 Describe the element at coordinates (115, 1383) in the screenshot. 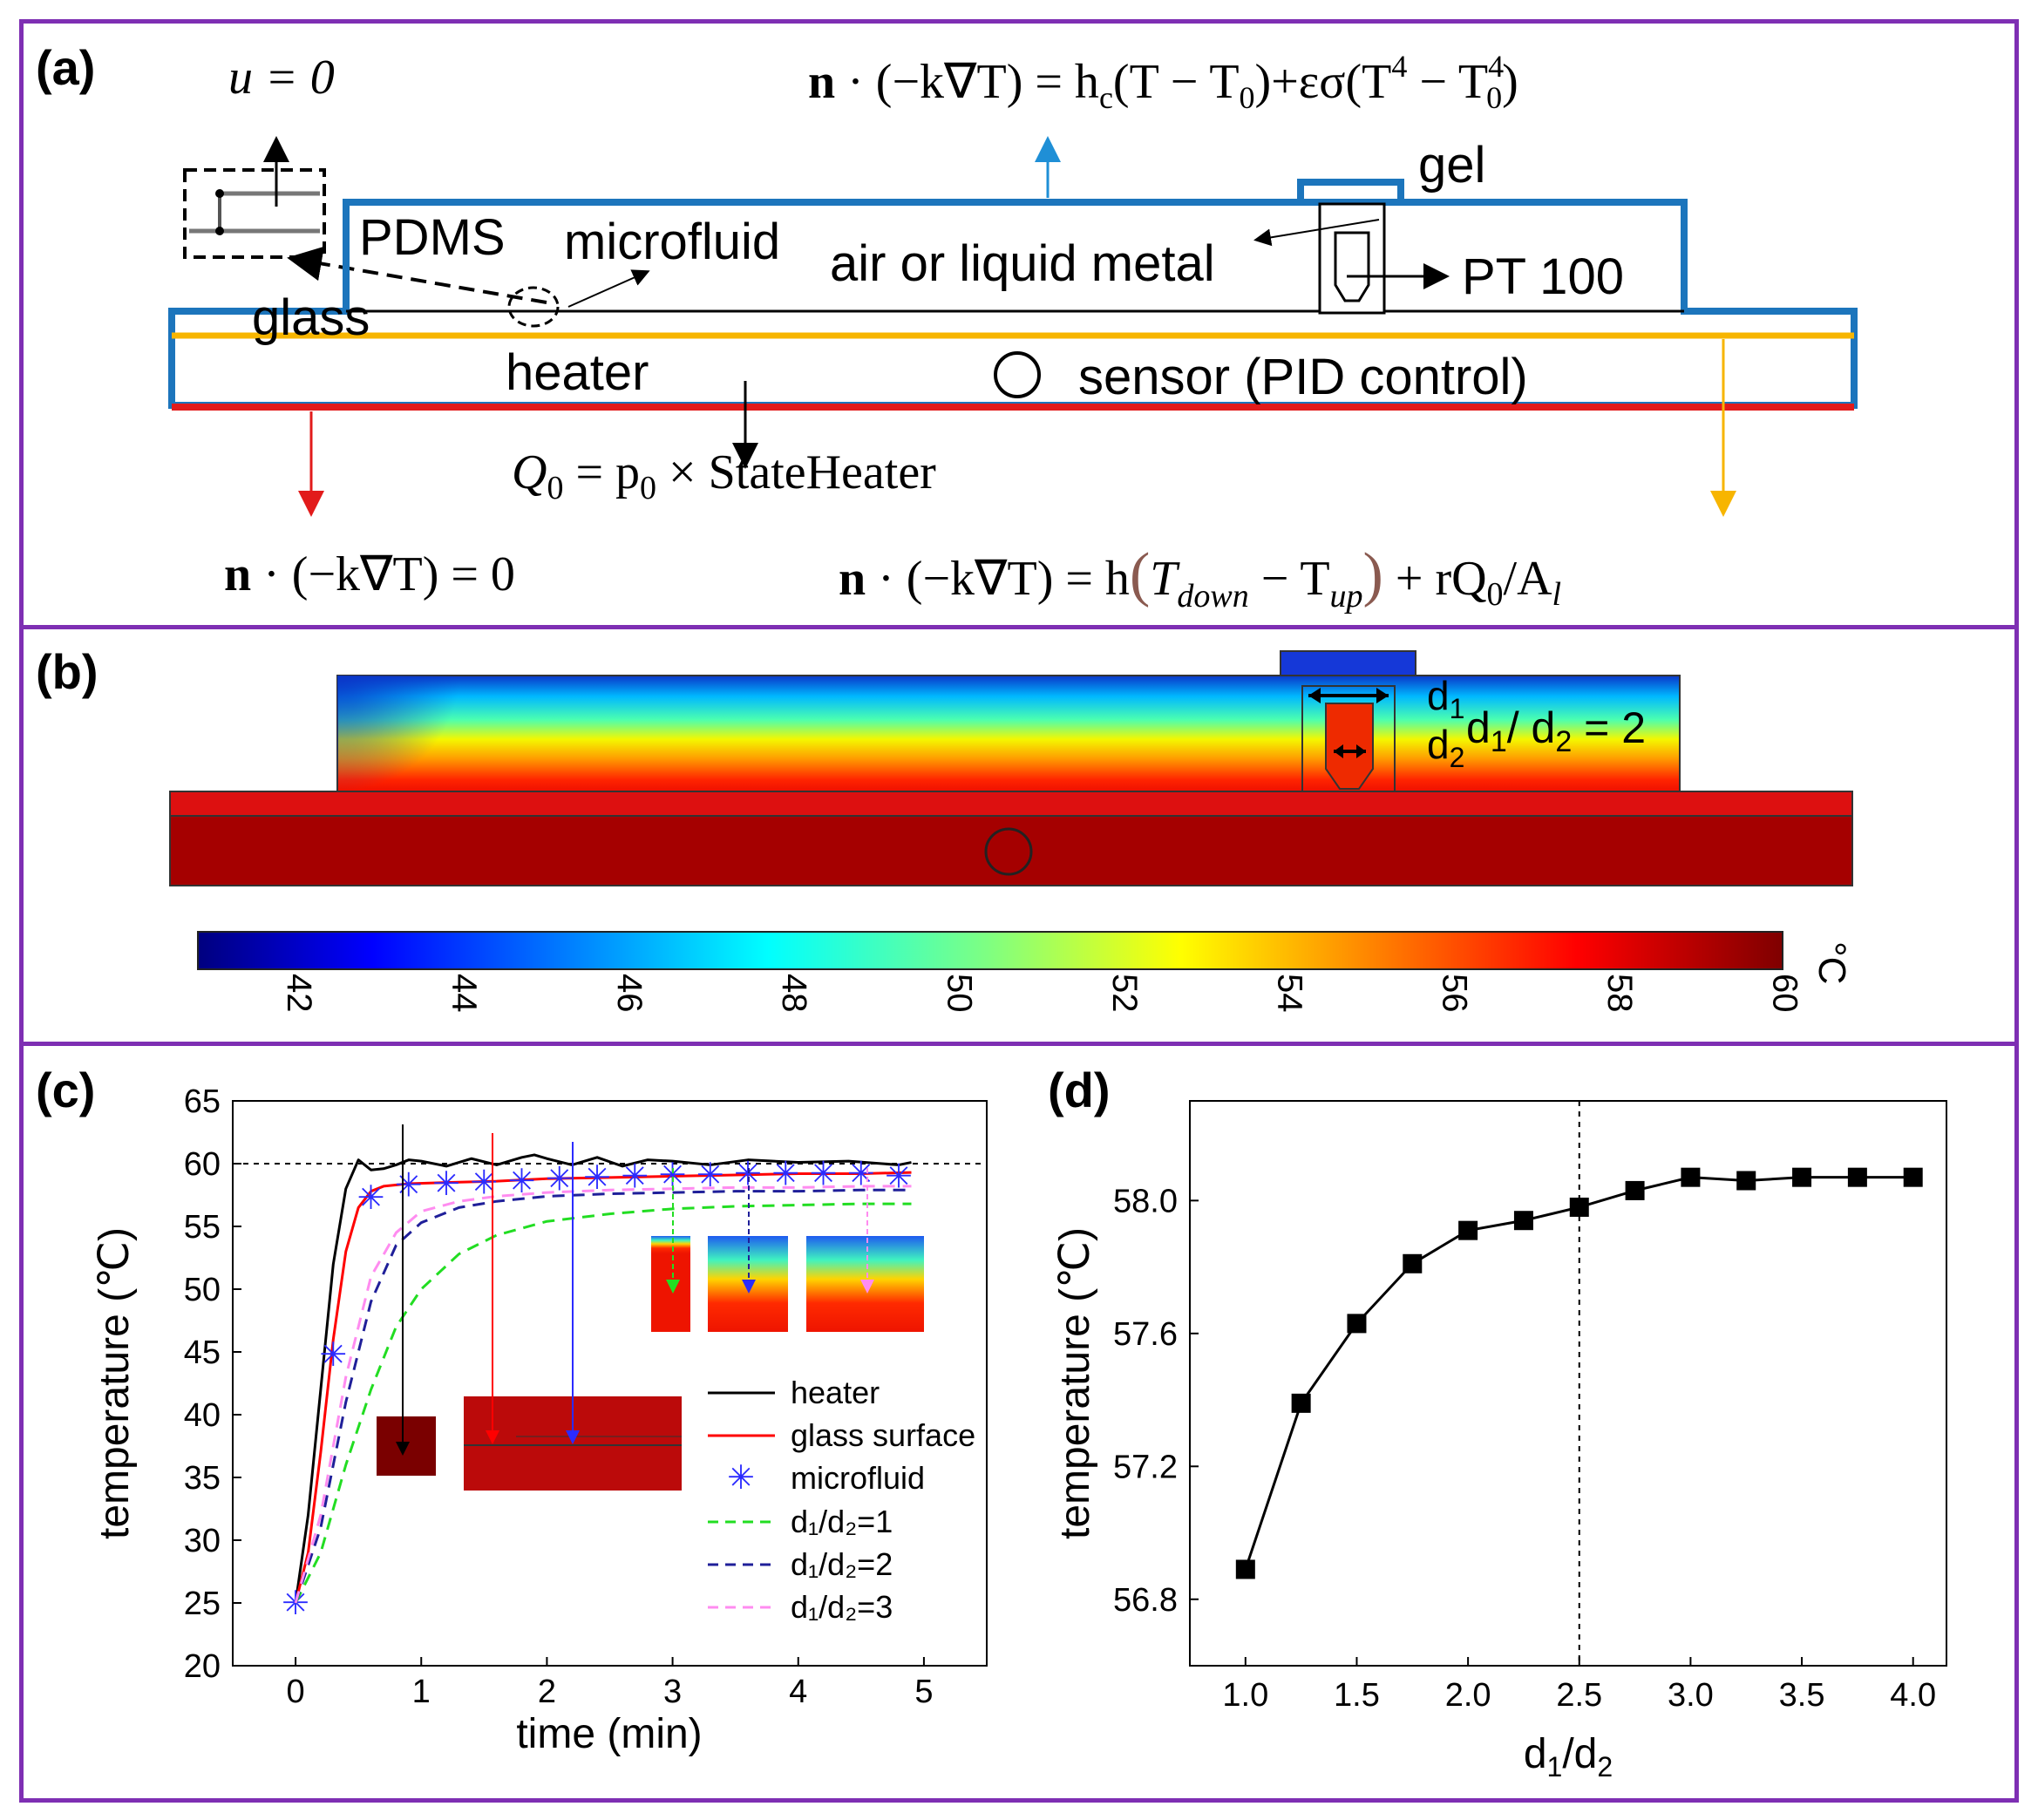

I see `chart-c-ylabel: temperature (℃)` at that location.